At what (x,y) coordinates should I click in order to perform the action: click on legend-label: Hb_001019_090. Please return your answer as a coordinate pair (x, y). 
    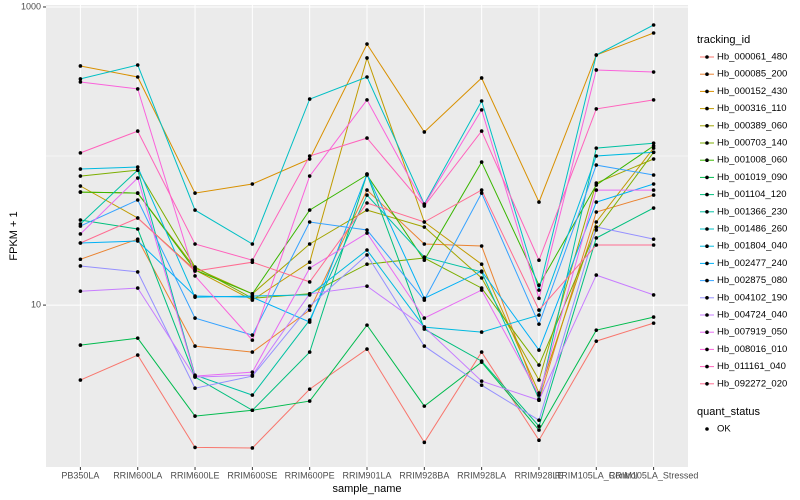
    Looking at the image, I should click on (752, 177).